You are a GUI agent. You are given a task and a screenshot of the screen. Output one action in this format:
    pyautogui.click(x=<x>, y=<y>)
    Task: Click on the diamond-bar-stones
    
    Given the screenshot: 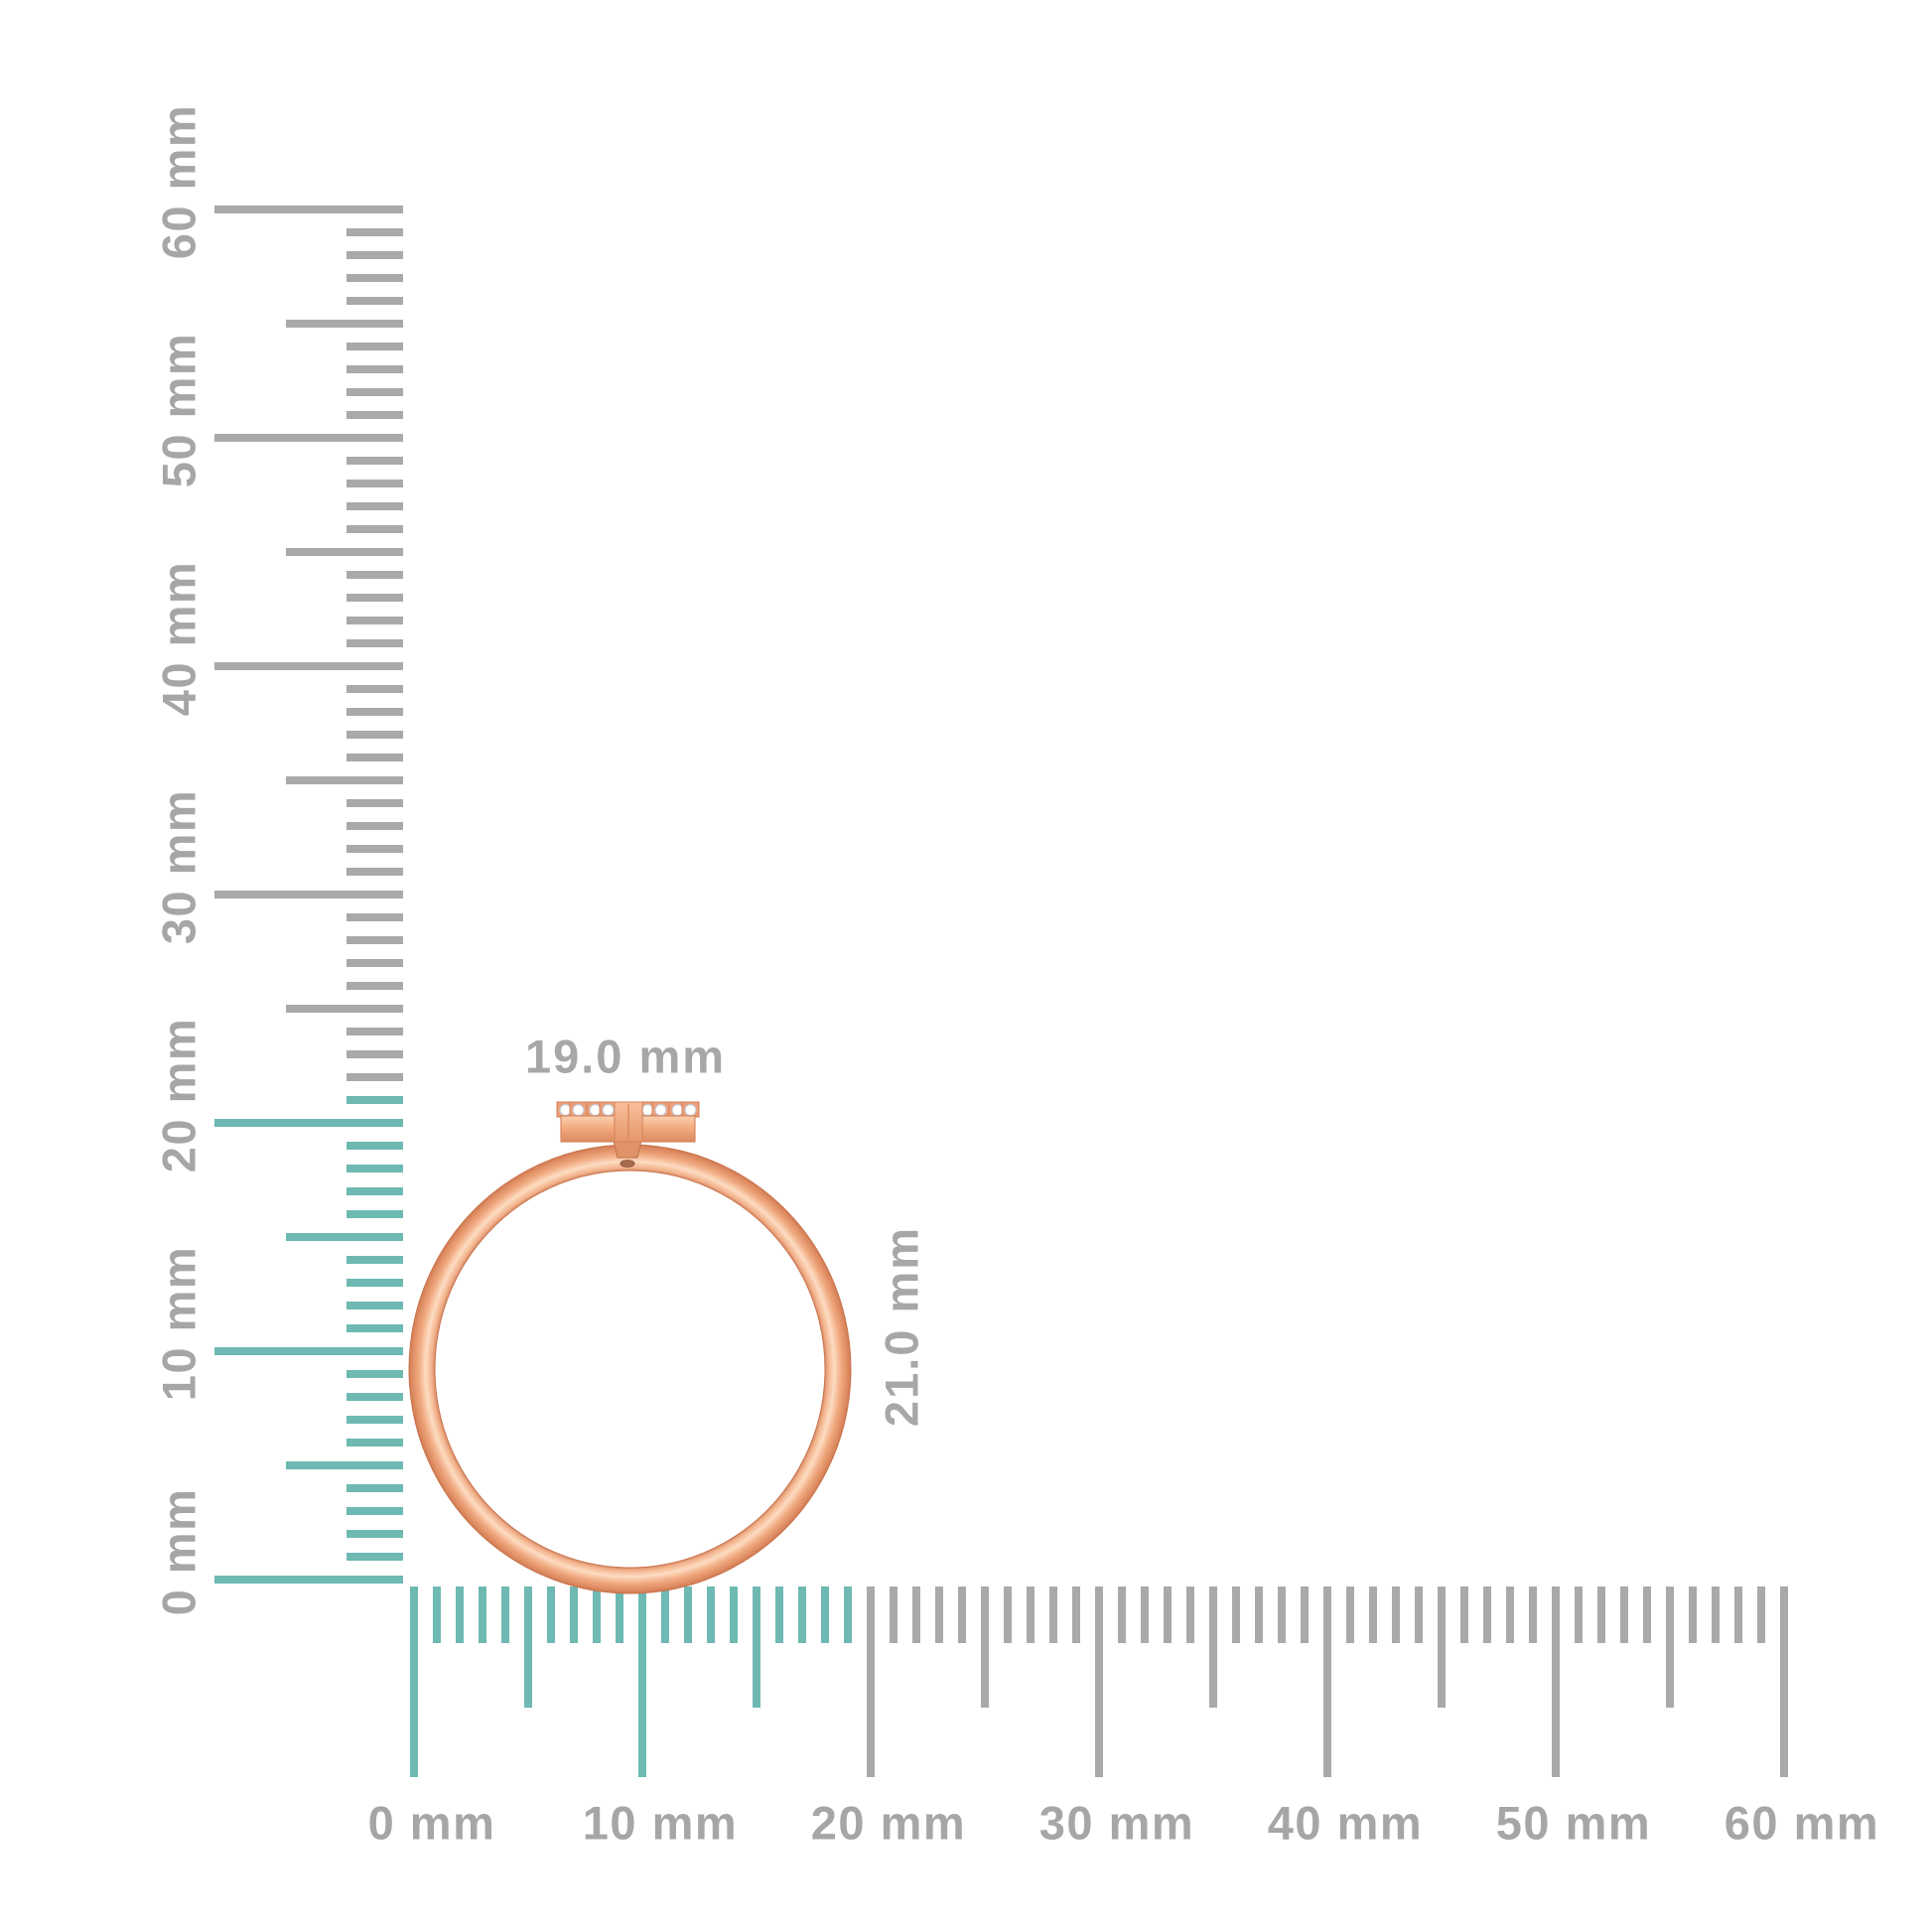 What is the action you would take?
    pyautogui.click(x=628, y=1109)
    